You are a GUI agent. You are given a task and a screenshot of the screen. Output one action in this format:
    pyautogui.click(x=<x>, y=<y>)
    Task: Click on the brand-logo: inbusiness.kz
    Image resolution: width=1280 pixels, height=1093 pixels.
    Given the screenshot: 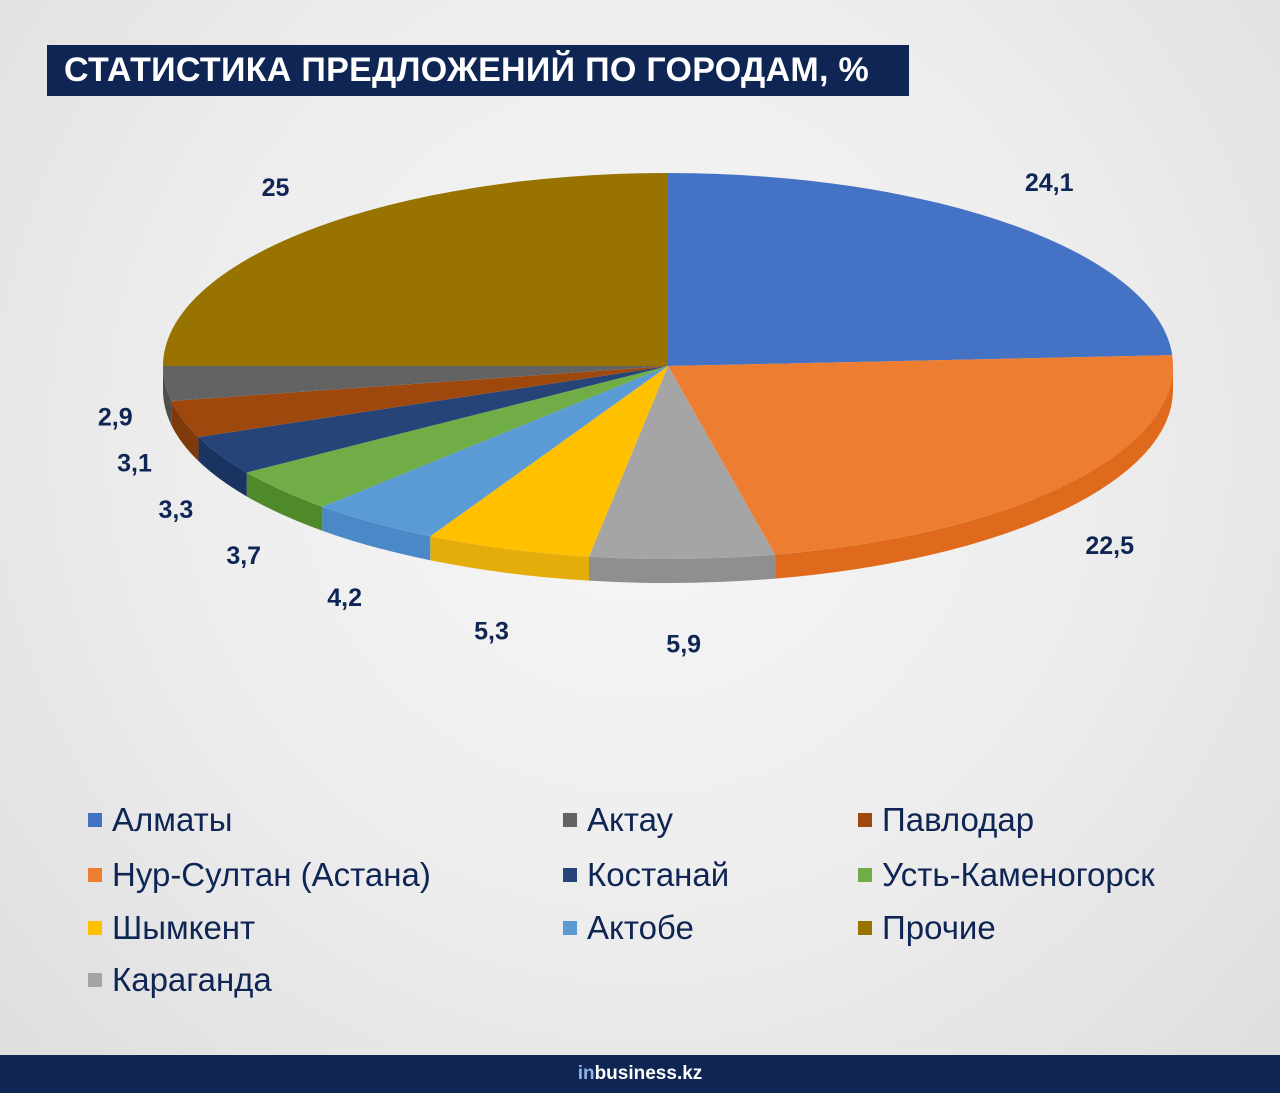 What is the action you would take?
    pyautogui.click(x=640, y=1073)
    